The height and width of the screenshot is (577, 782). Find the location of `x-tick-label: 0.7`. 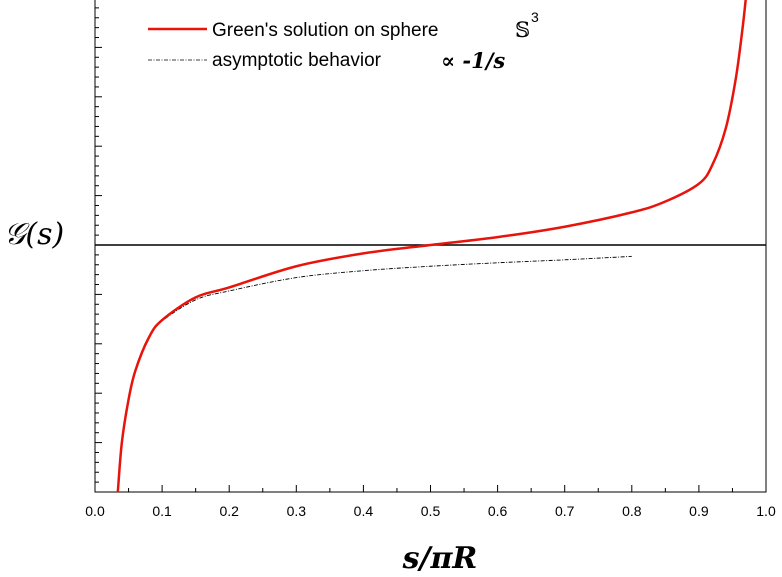

x-tick-label: 0.7 is located at coordinates (565, 511).